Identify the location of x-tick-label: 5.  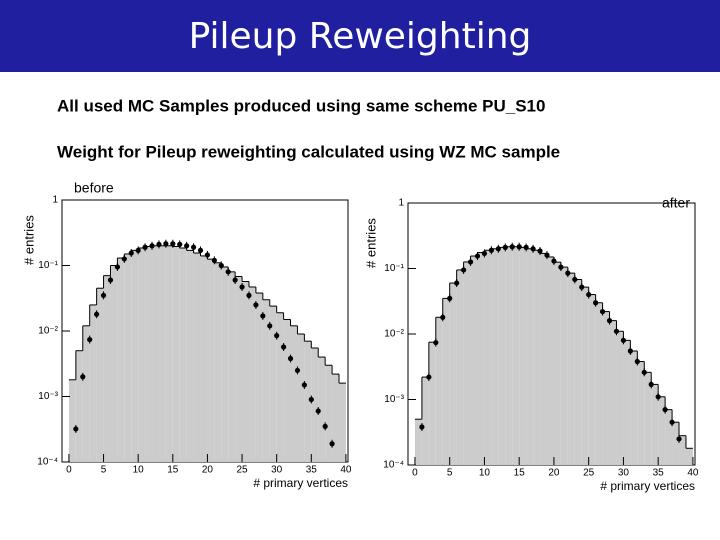
(450, 473).